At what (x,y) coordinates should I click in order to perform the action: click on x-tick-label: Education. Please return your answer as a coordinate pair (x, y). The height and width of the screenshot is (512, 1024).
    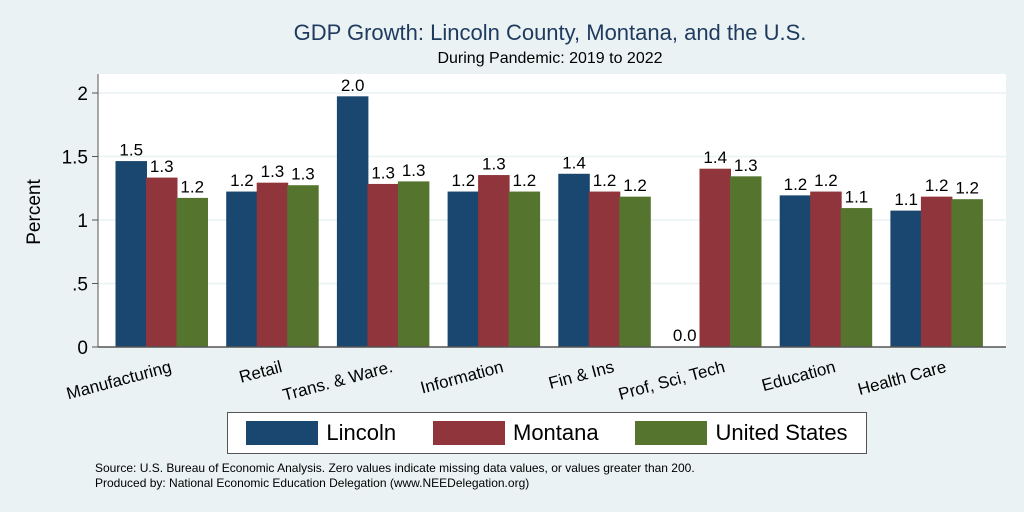
    Looking at the image, I should click on (799, 376).